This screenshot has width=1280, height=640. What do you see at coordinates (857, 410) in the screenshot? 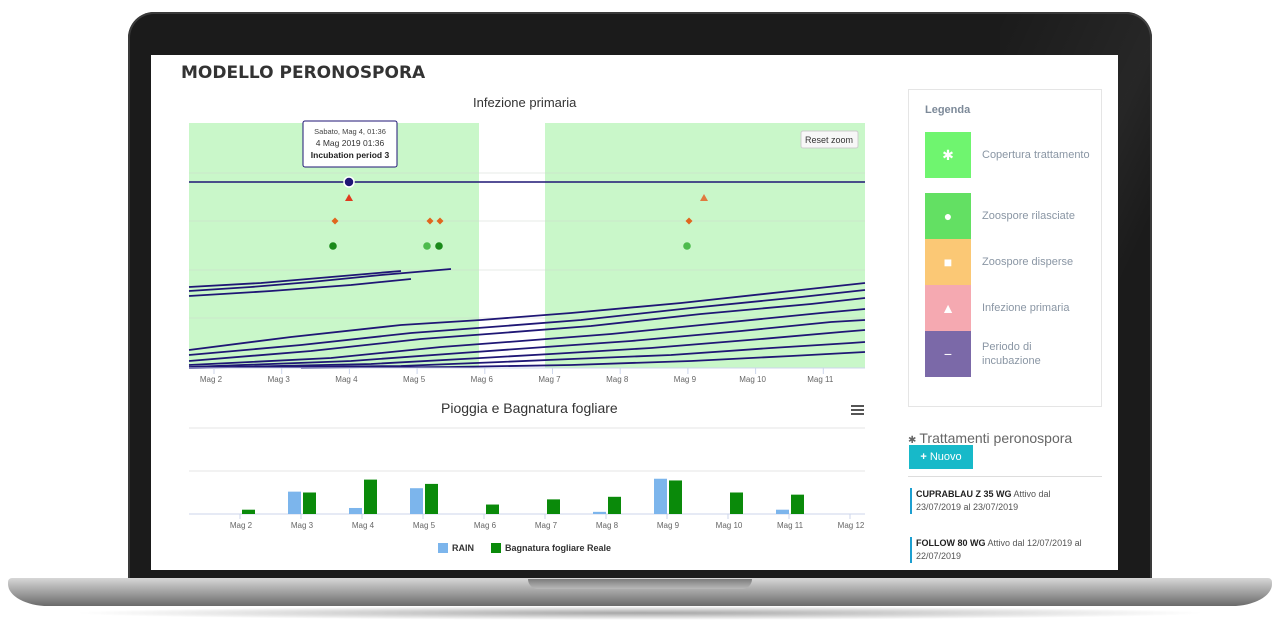
I see `menu-icon` at bounding box center [857, 410].